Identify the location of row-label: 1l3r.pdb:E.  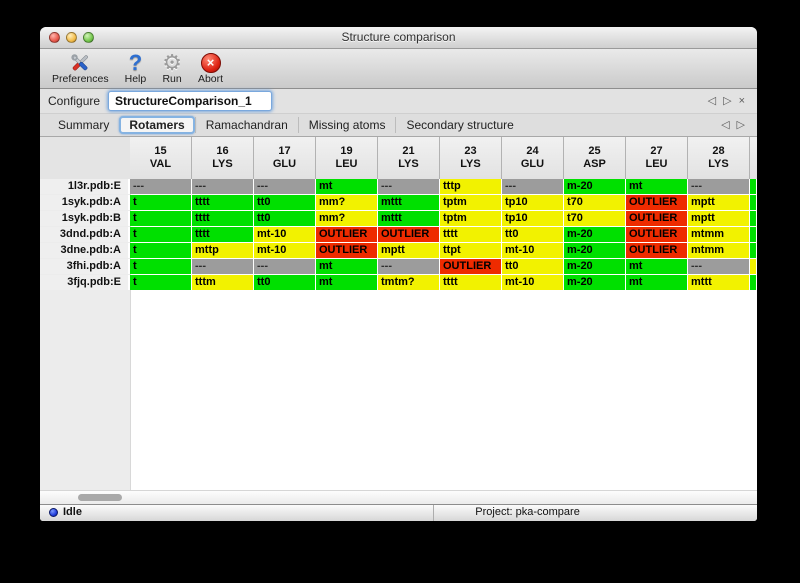
(85, 186).